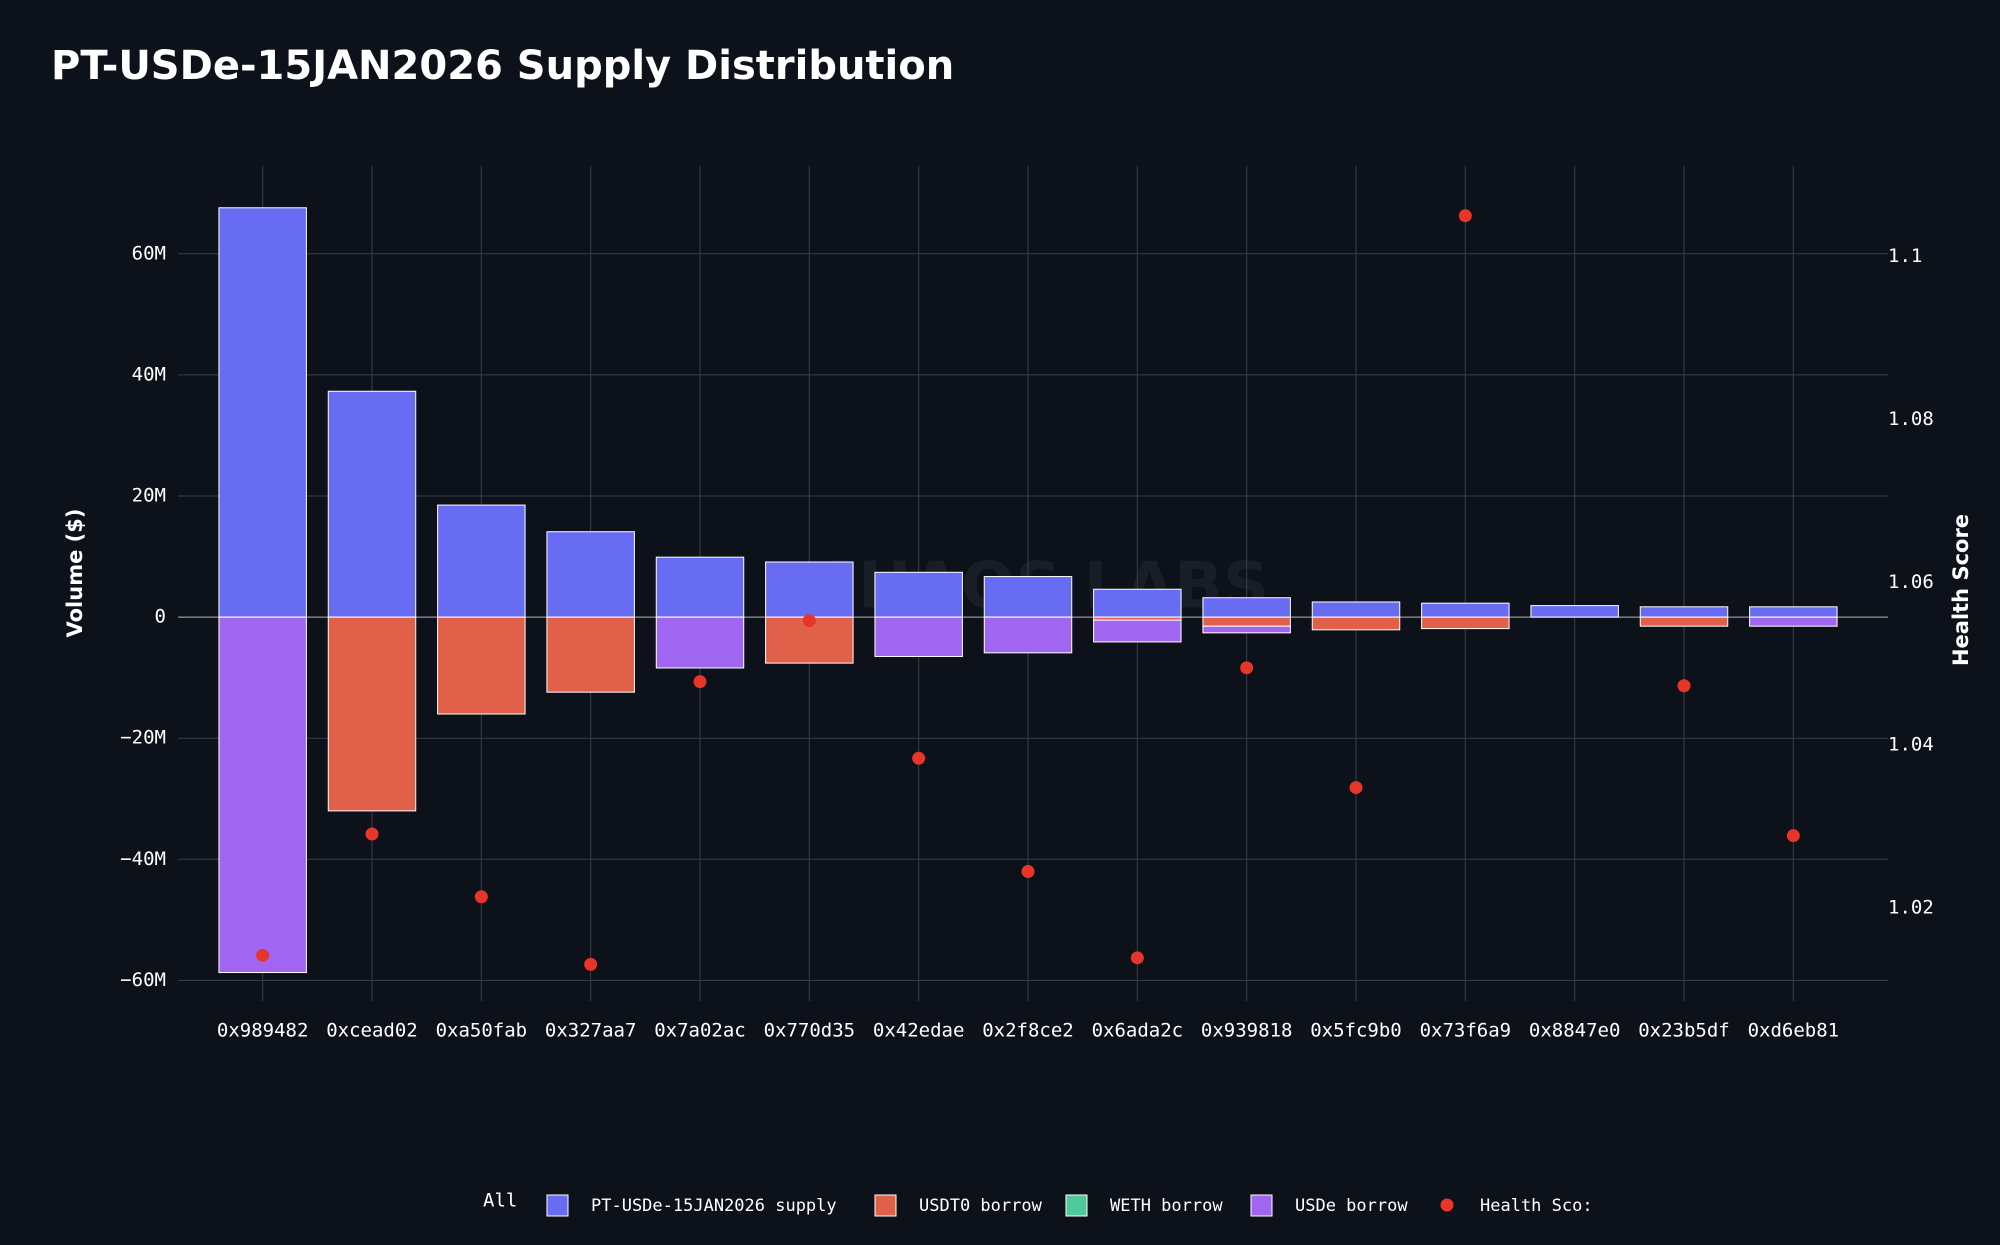 This screenshot has height=1245, width=2000. I want to click on y2-axis-label: Health Score, so click(1961, 590).